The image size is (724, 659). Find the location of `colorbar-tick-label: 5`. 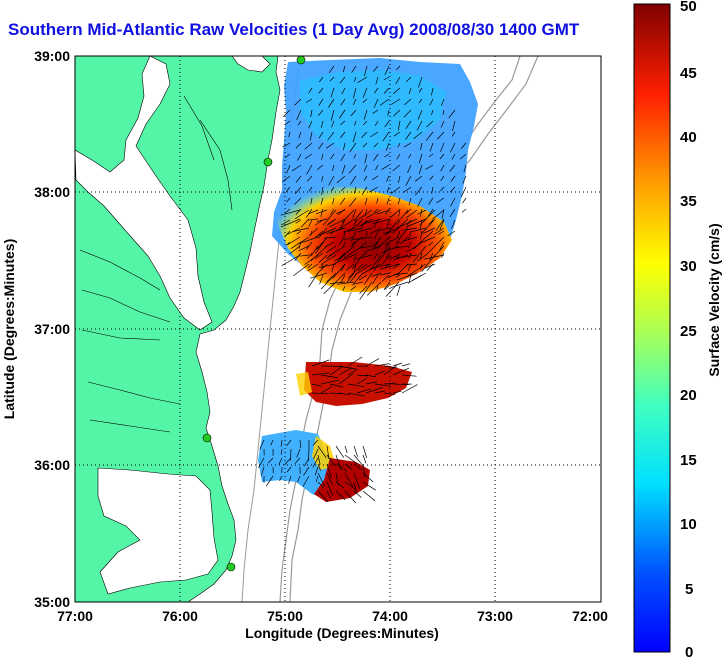

colorbar-tick-label: 5 is located at coordinates (689, 589).